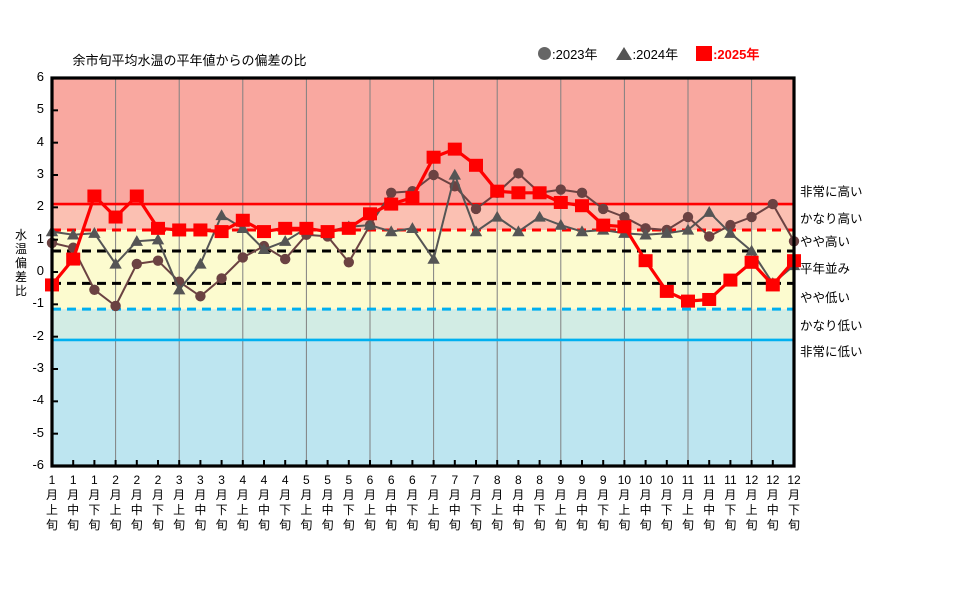 The height and width of the screenshot is (594, 959). I want to click on data-point-2024年-9, so click(242, 227).